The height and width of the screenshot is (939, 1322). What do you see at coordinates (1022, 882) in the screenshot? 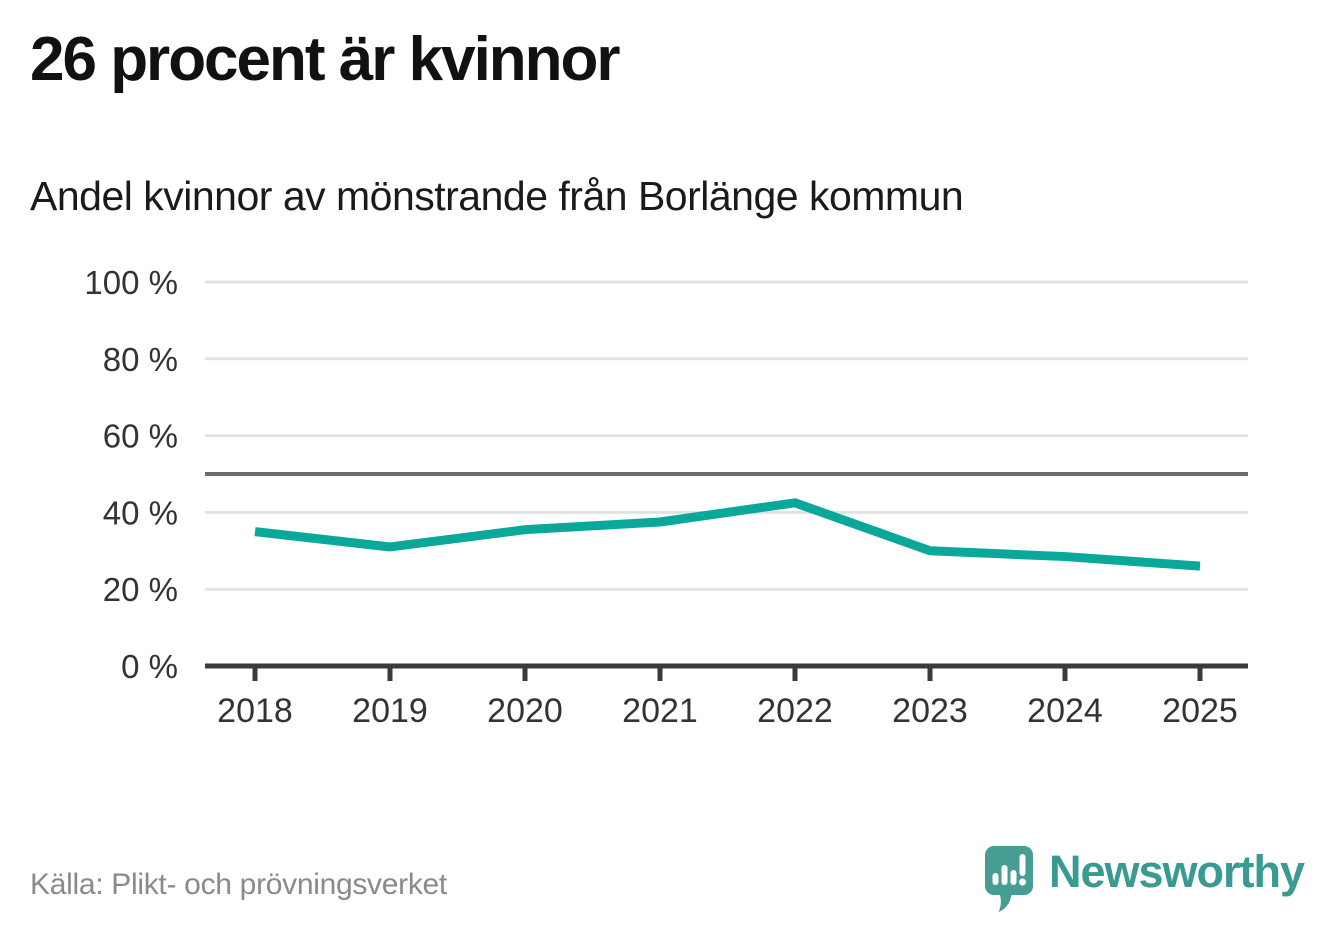
I see `exclamation-dot` at bounding box center [1022, 882].